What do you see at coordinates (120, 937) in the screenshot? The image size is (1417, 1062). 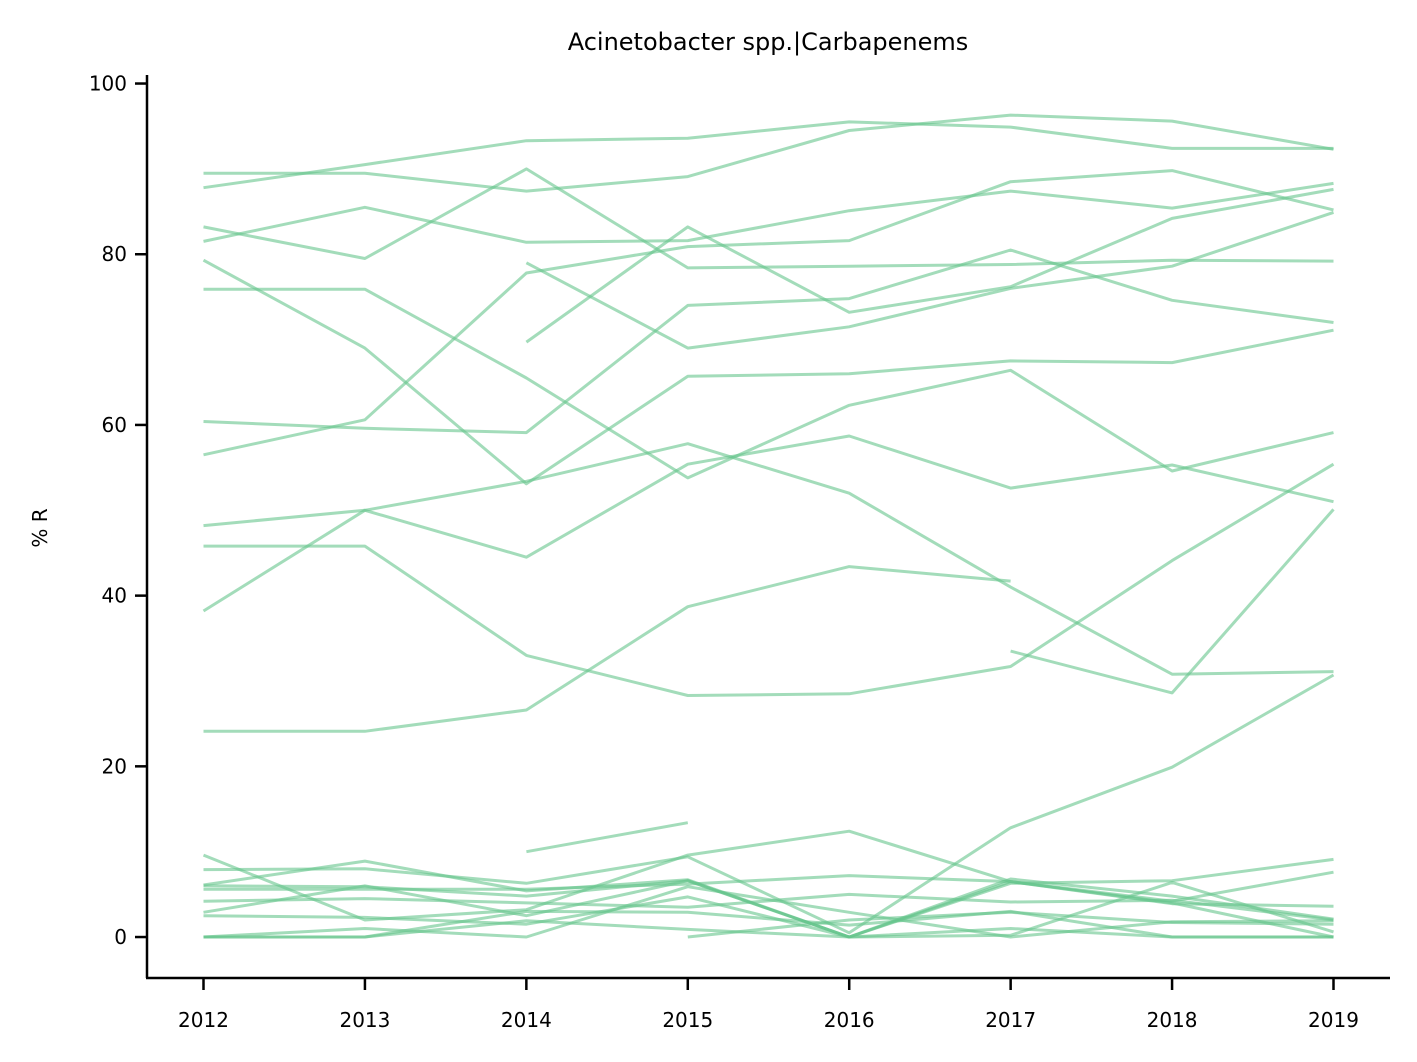 I see `y-tick-label-0: 0` at bounding box center [120, 937].